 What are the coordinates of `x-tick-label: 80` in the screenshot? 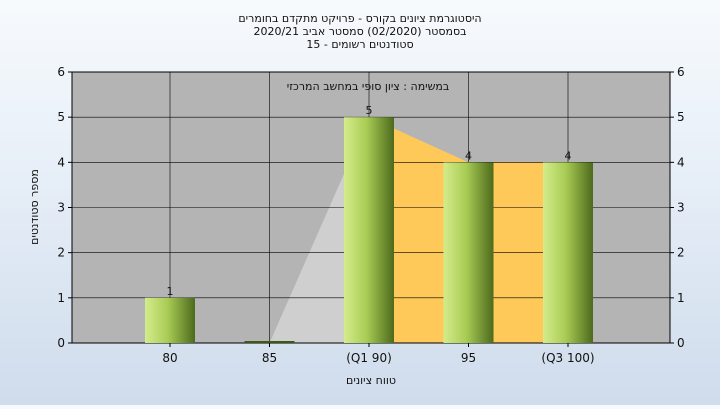 It's located at (169, 358).